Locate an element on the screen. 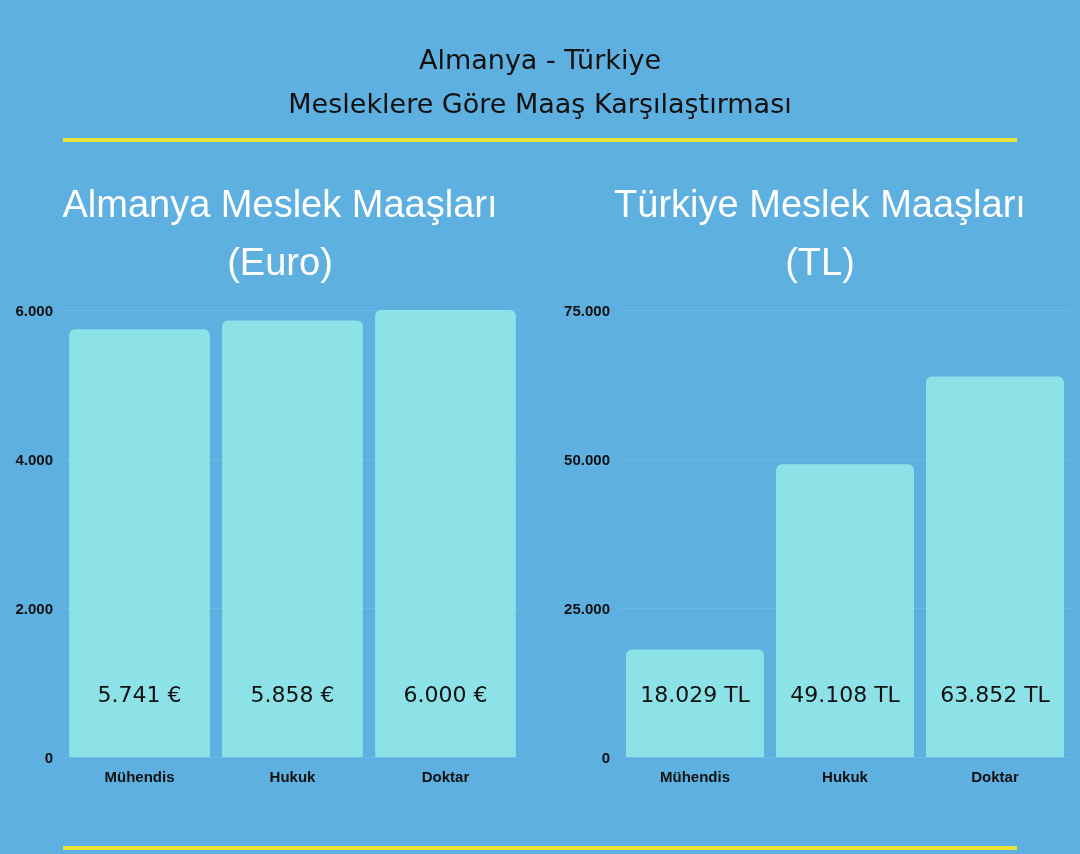  data-label: 5.741 € is located at coordinates (139, 694).